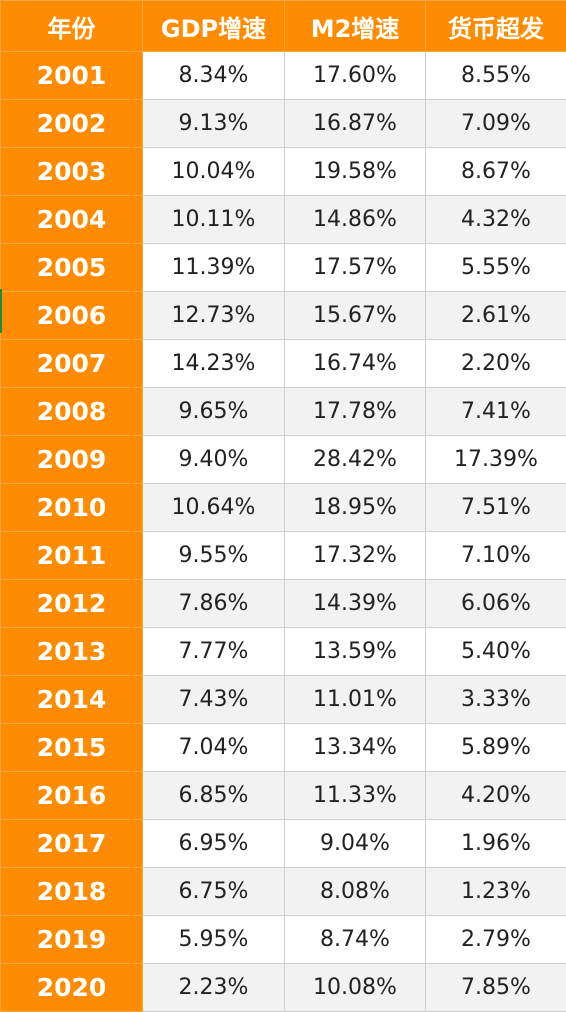 The image size is (566, 1012). What do you see at coordinates (496, 892) in the screenshot?
I see `cell-money-oversupply: 1.23%` at bounding box center [496, 892].